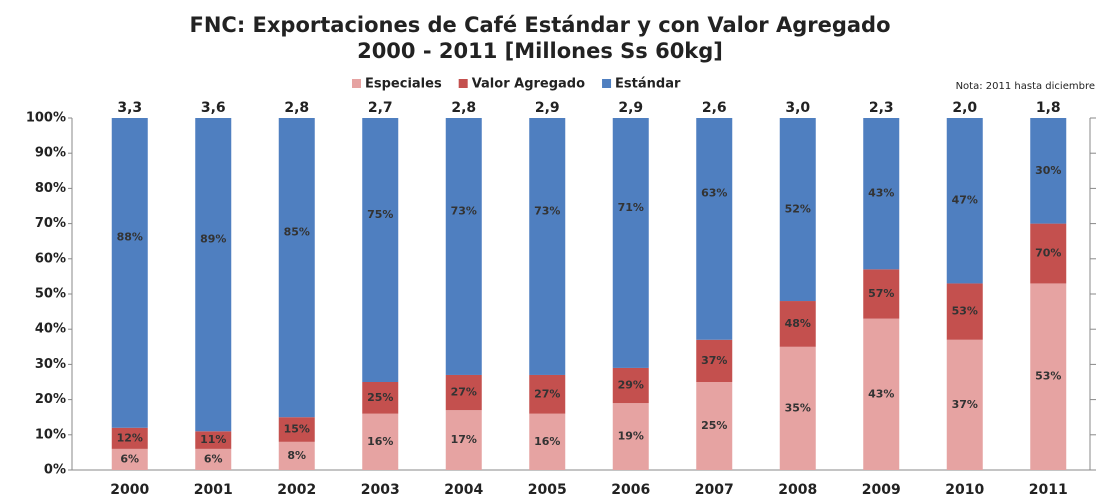 The image size is (1106, 495). Describe the element at coordinates (213, 488) in the screenshot. I see `x-tick-label: 2001` at that location.